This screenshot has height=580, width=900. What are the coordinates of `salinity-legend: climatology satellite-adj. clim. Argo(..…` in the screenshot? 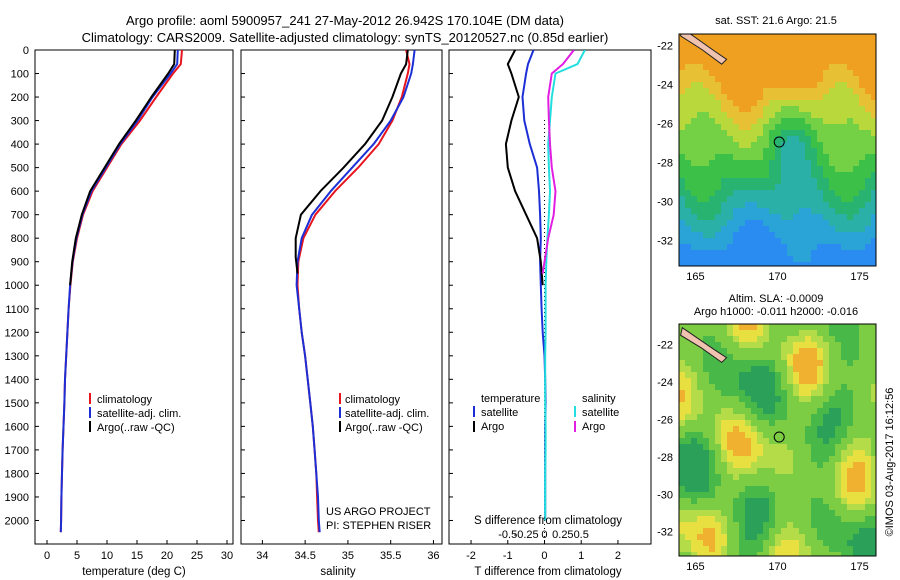 It's located at (384, 413).